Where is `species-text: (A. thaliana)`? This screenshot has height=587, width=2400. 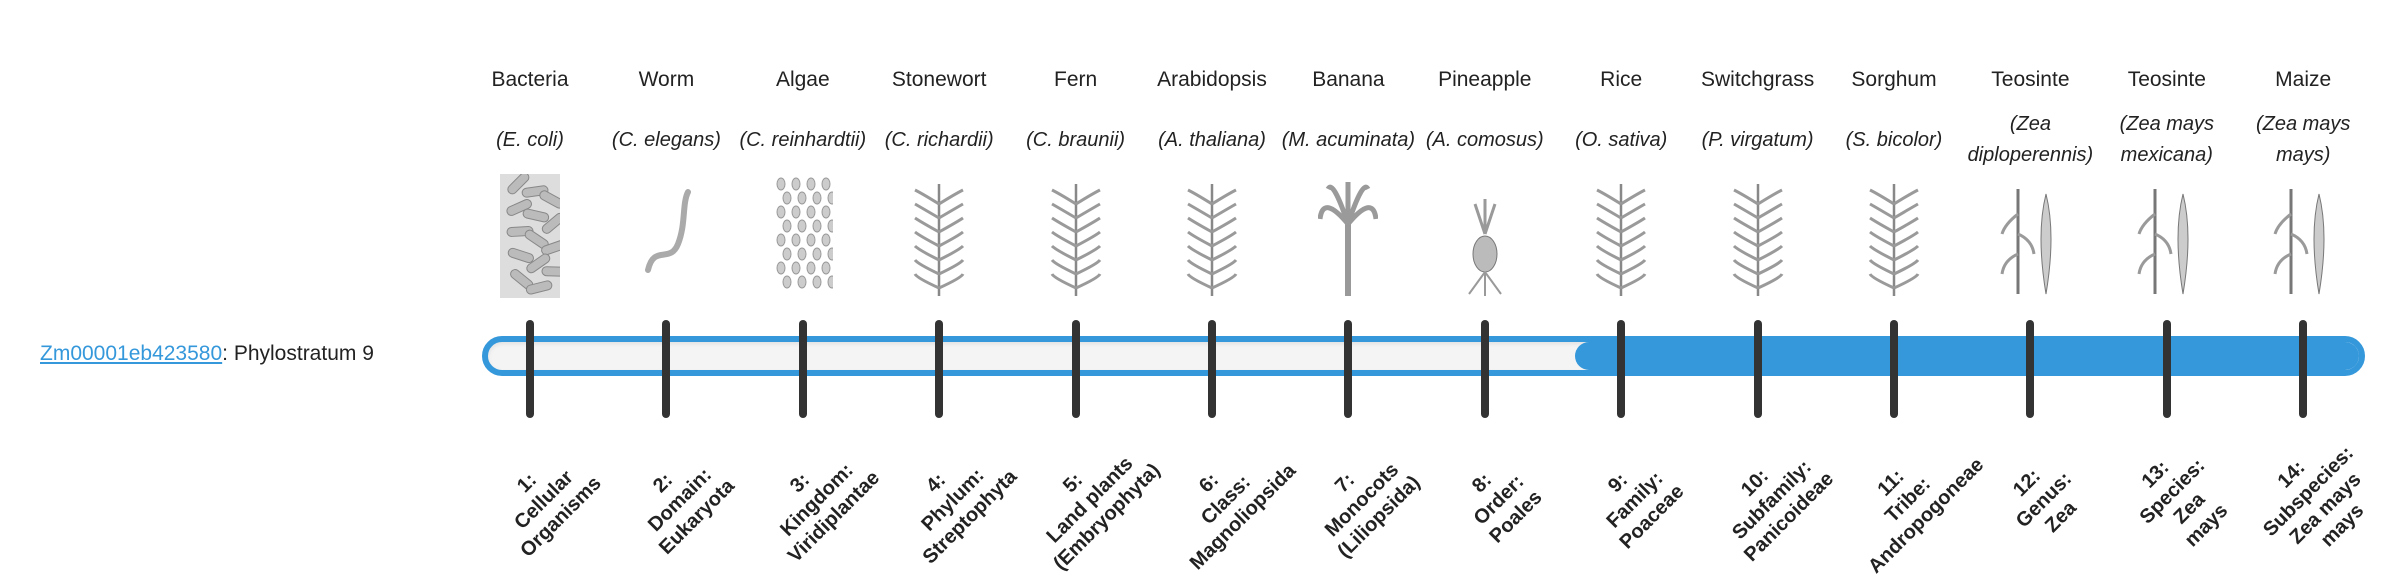
species-text: (A. thaliana) is located at coordinates (1212, 139).